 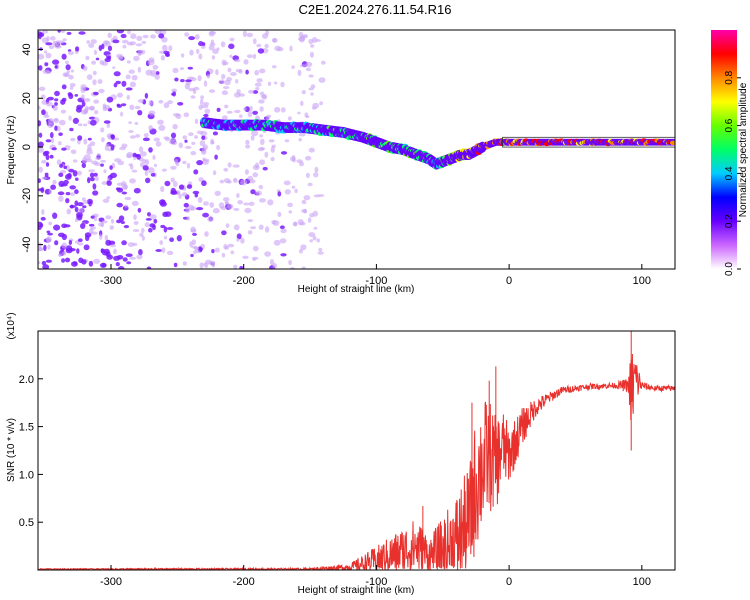 What do you see at coordinates (27, 196) in the screenshot?
I see `y-tick-label: -20` at bounding box center [27, 196].